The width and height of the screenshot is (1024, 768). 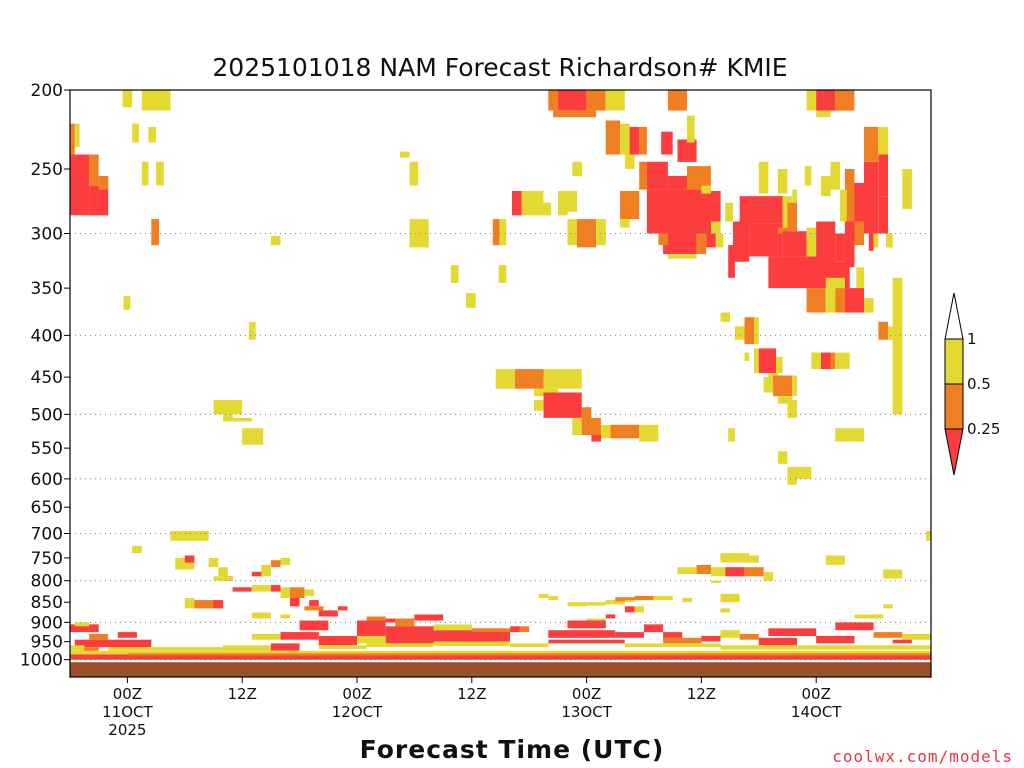 What do you see at coordinates (701, 694) in the screenshot?
I see `x-tick-label: 12Z` at bounding box center [701, 694].